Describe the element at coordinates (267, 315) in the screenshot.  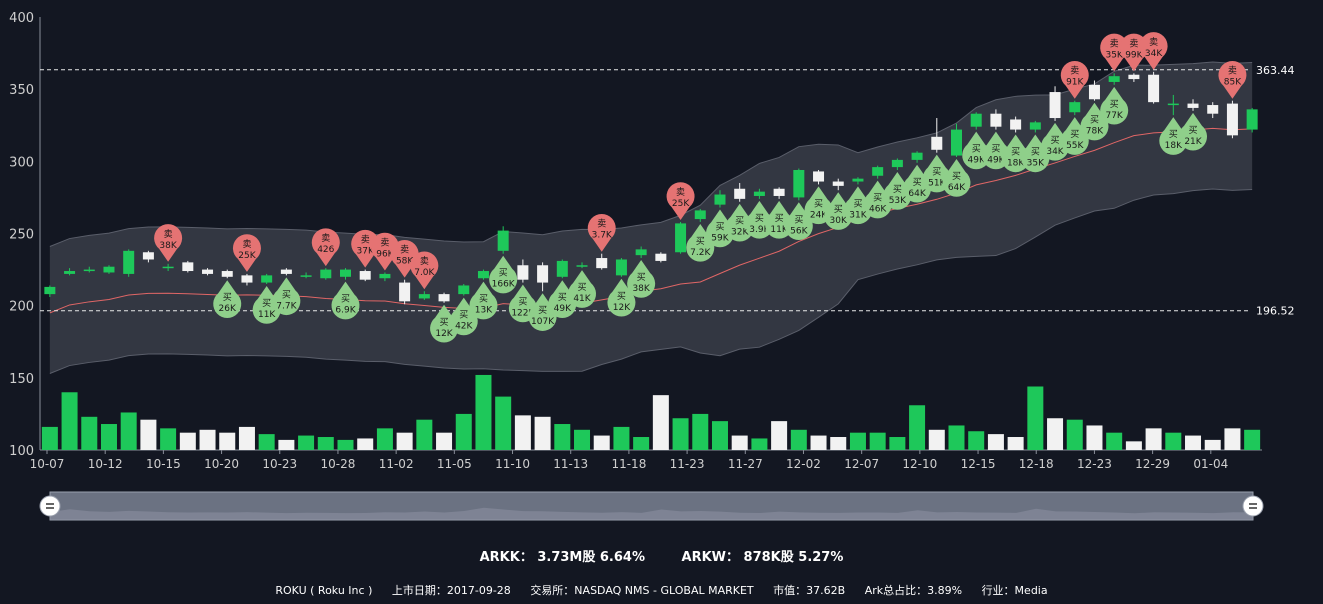
I see `buy-marker-label: 11K` at that location.